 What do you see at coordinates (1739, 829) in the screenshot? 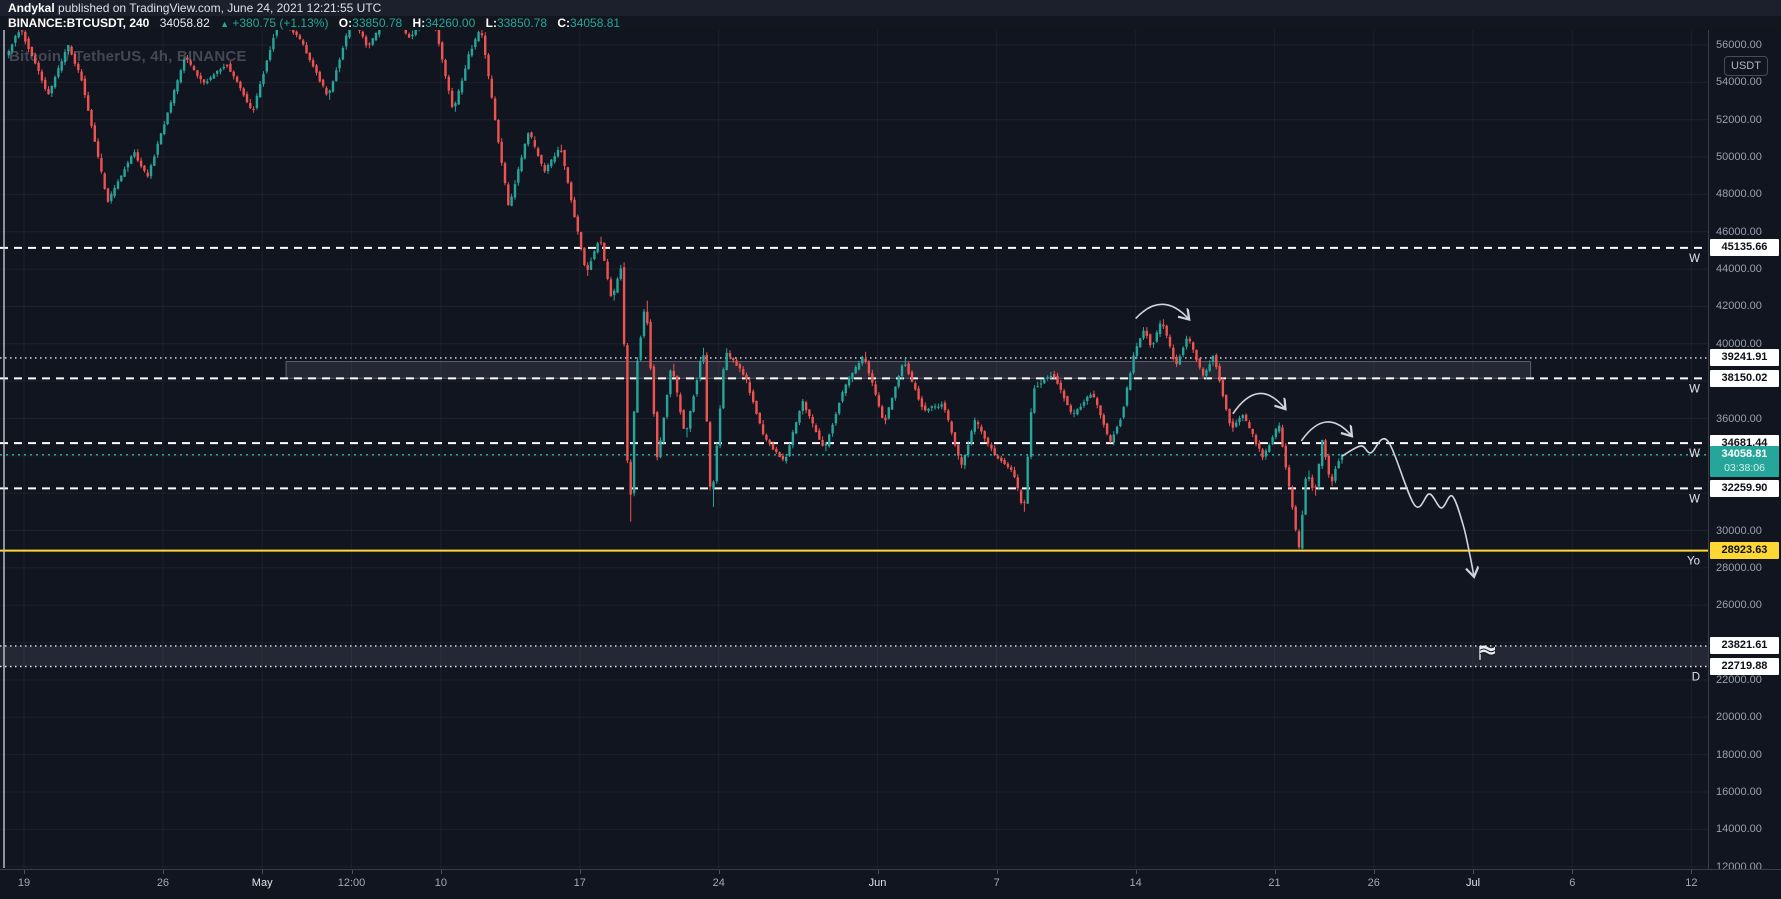
I see `y-axis-tick: 14000.00` at bounding box center [1739, 829].